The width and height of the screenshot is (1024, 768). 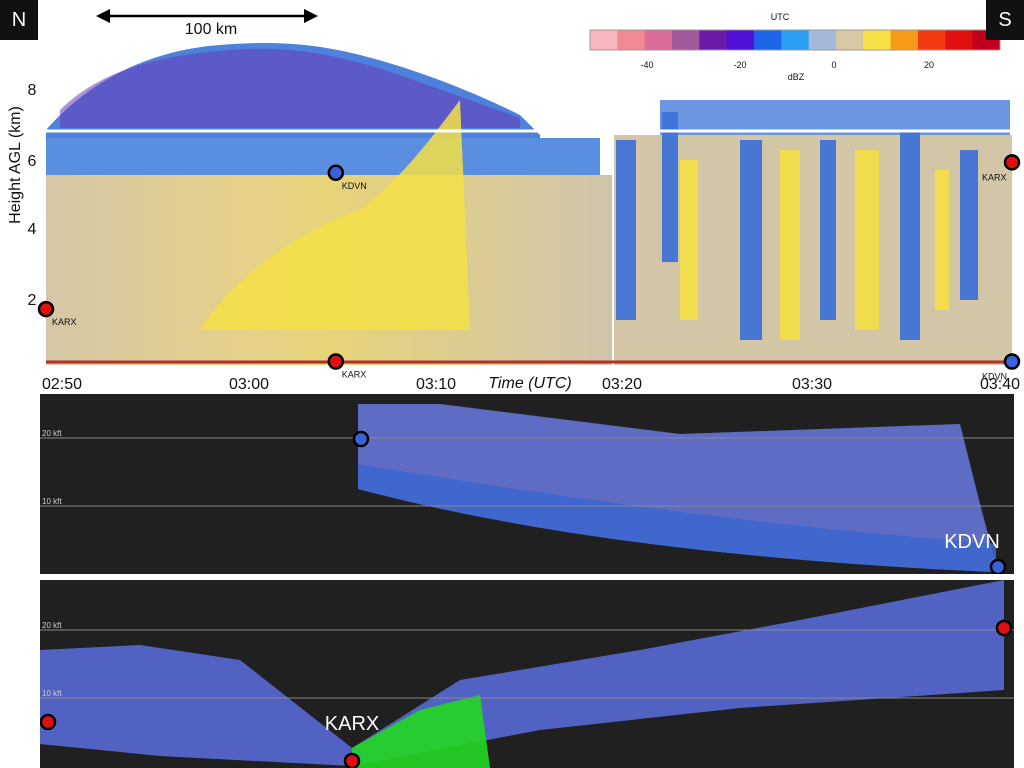 What do you see at coordinates (812, 384) in the screenshot?
I see `x-tick-0330: 03:30` at bounding box center [812, 384].